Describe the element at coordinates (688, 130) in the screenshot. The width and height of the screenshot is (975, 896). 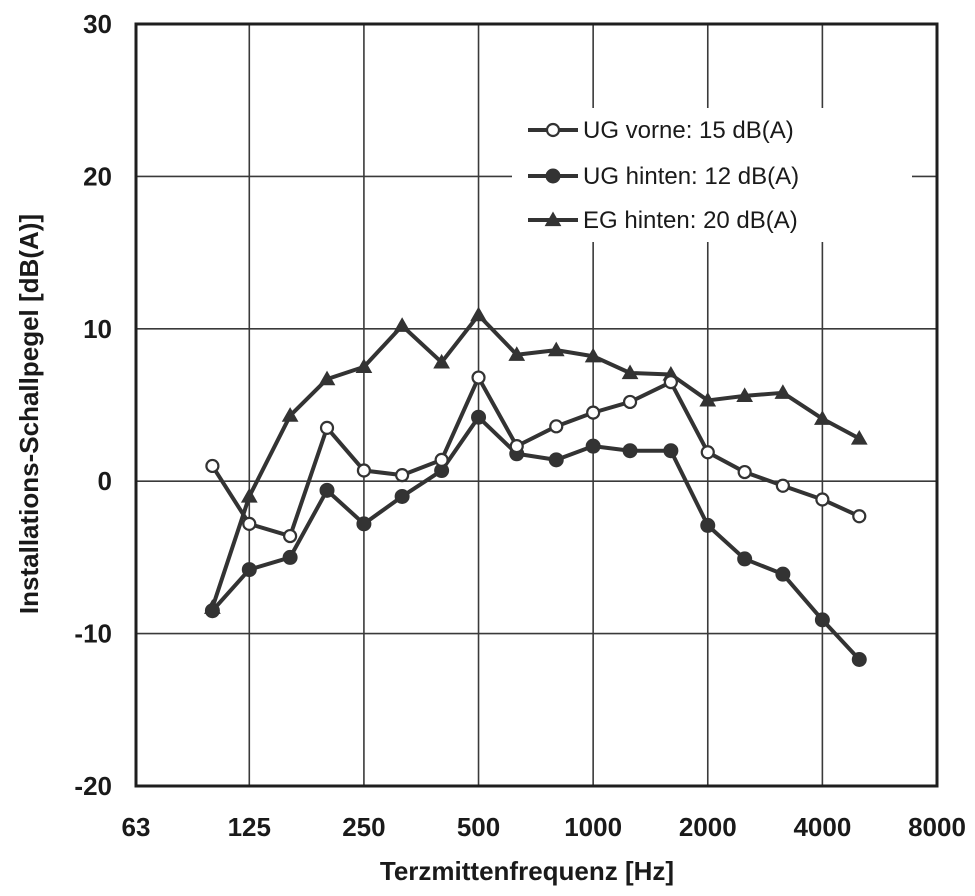
I see `legend-label: UG vorne: 15 dB(A)` at that location.